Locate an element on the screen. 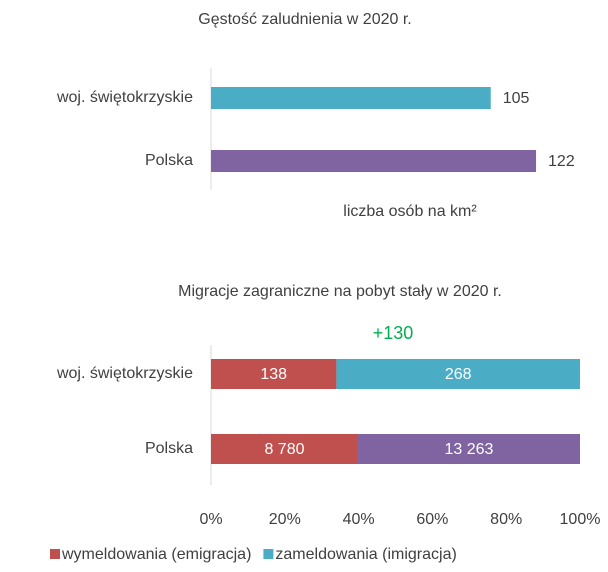  annotation: +130 is located at coordinates (393, 333).